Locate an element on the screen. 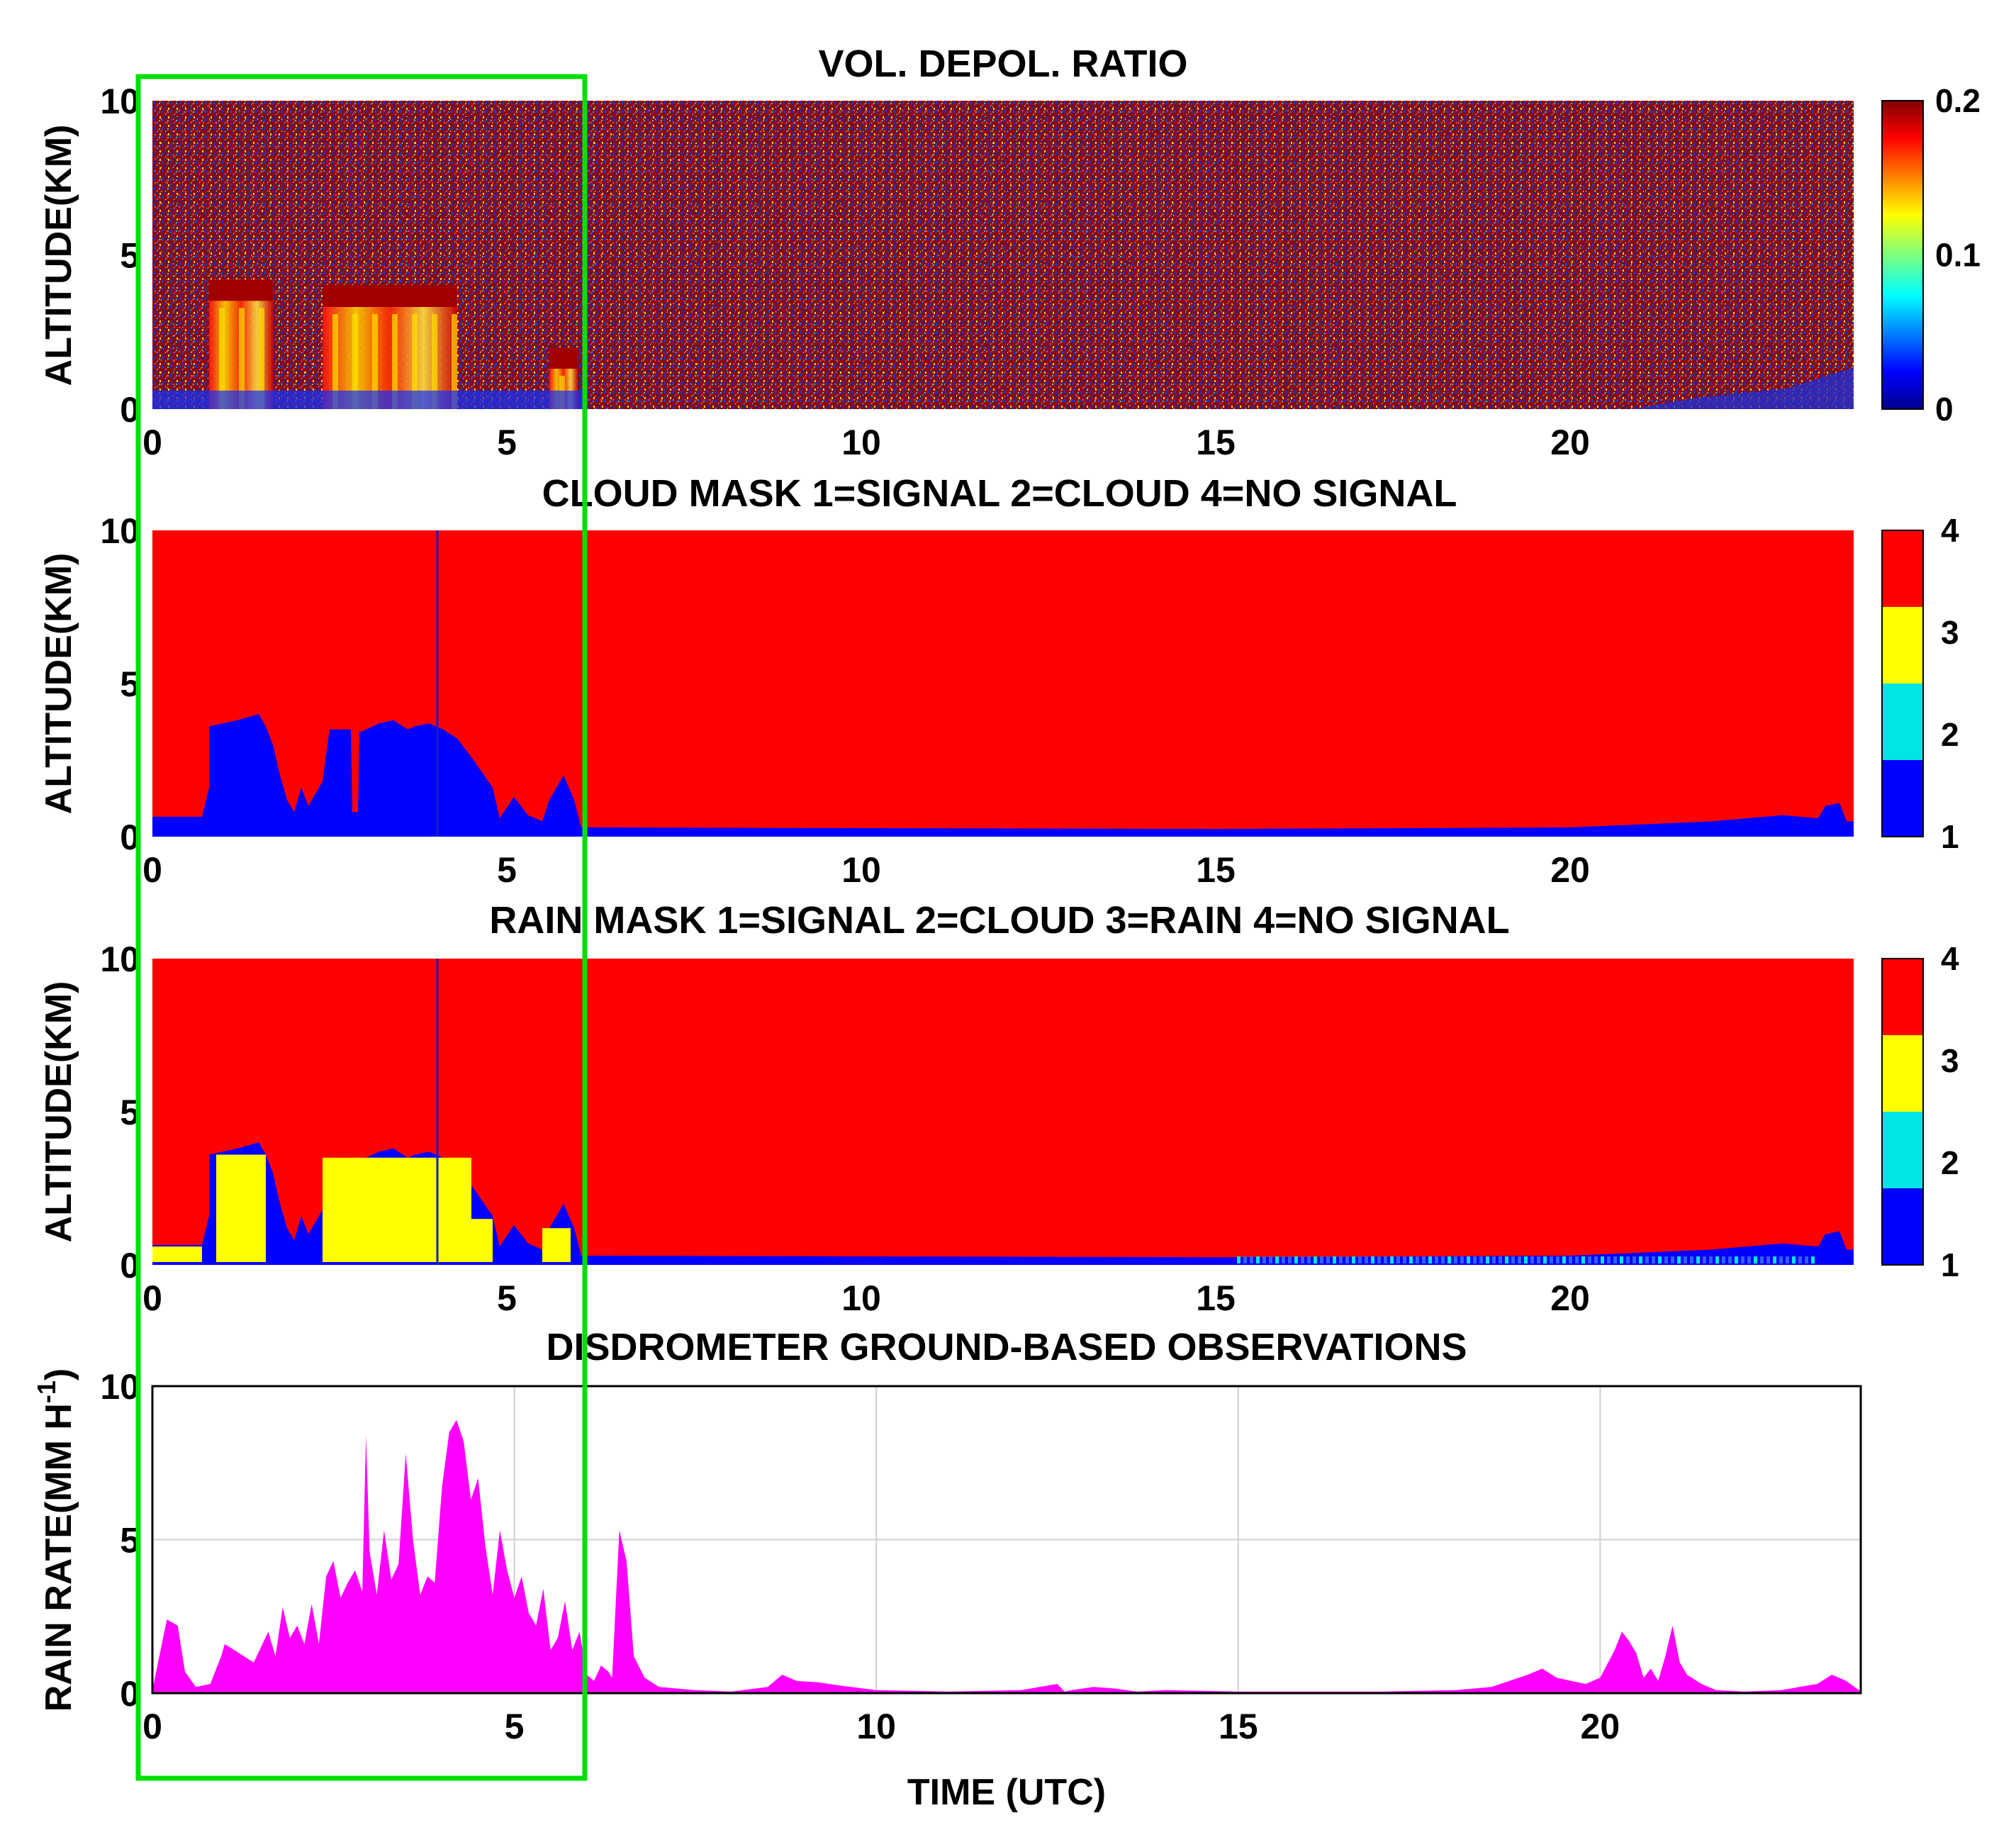 This screenshot has height=1847, width=2016. colorbar-tick-label: 1 is located at coordinates (1950, 836).